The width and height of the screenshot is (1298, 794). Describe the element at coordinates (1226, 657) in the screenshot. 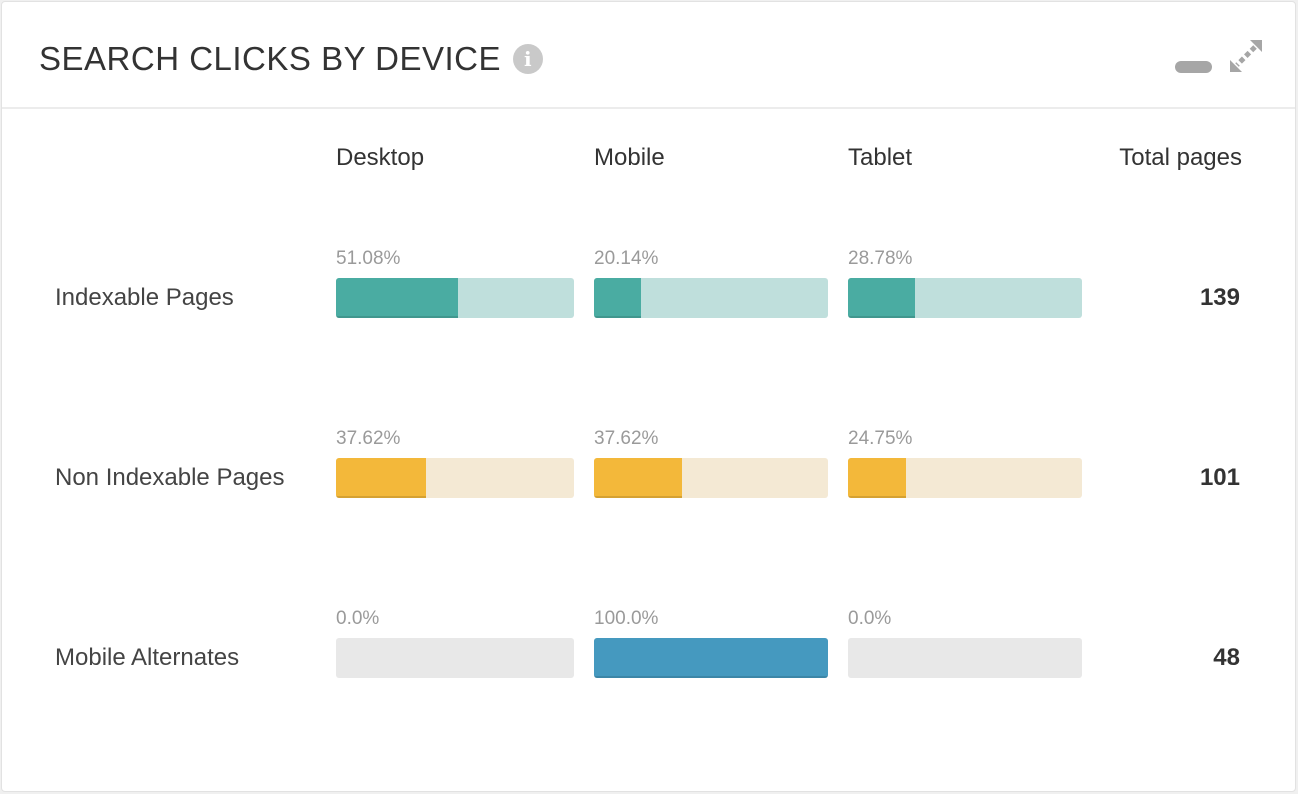

I see `total-pages-value: 48` at that location.